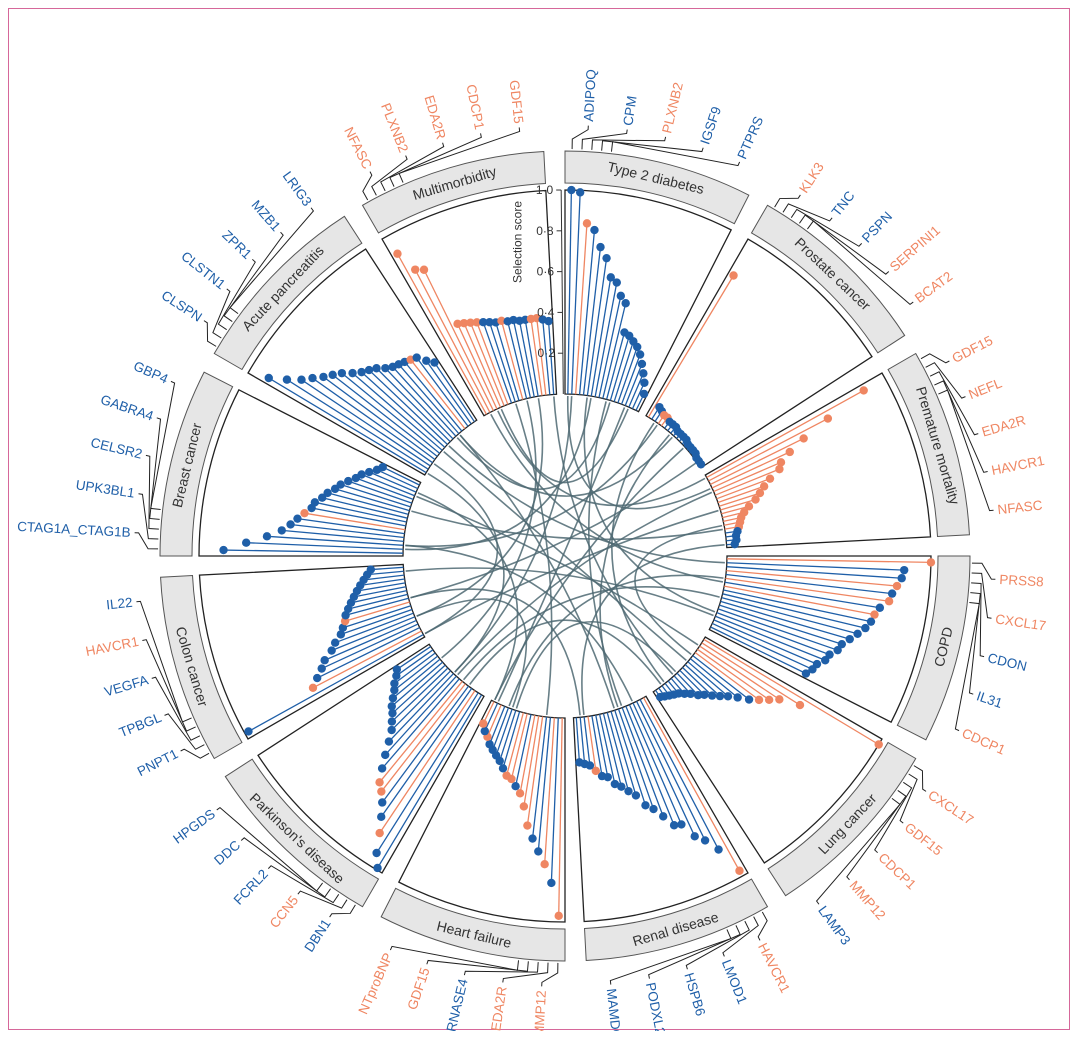 The width and height of the screenshot is (1080, 1039). What do you see at coordinates (843, 203) in the screenshot?
I see `protein-label-tnc: TNC` at bounding box center [843, 203].